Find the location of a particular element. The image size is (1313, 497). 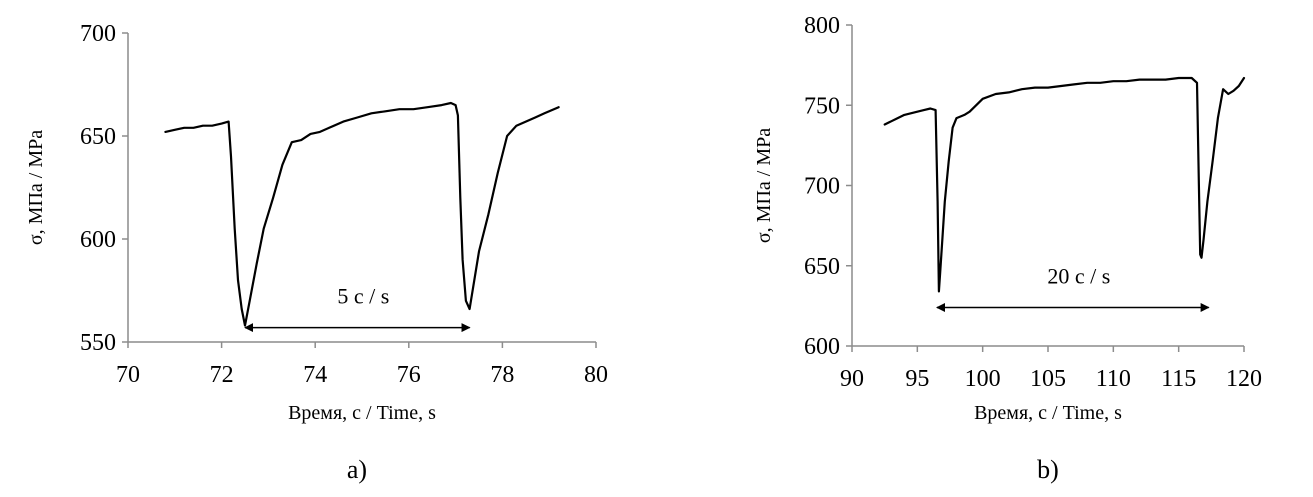

series-line-a is located at coordinates (362, 214).